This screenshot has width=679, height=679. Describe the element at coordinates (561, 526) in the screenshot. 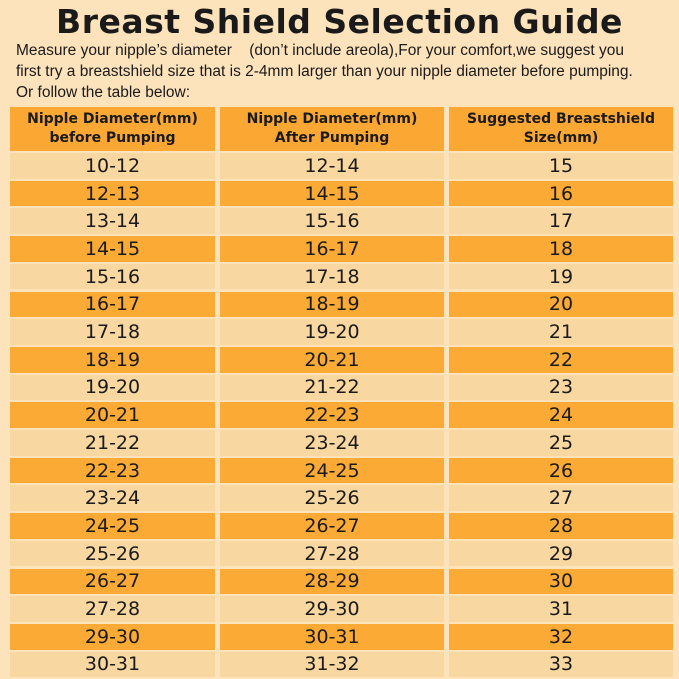

I see `table-cell: 28` at that location.